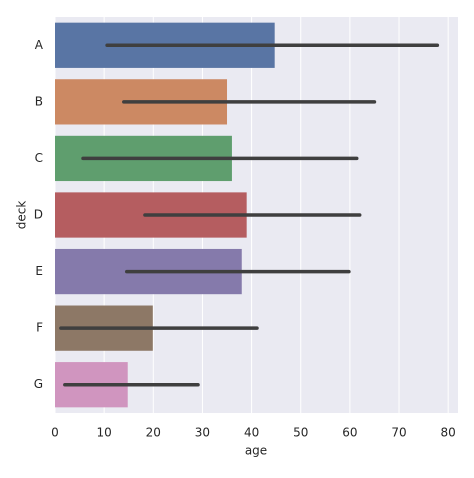 The width and height of the screenshot is (474, 478). What do you see at coordinates (398, 433) in the screenshot?
I see `x-tick-label: 70` at bounding box center [398, 433].